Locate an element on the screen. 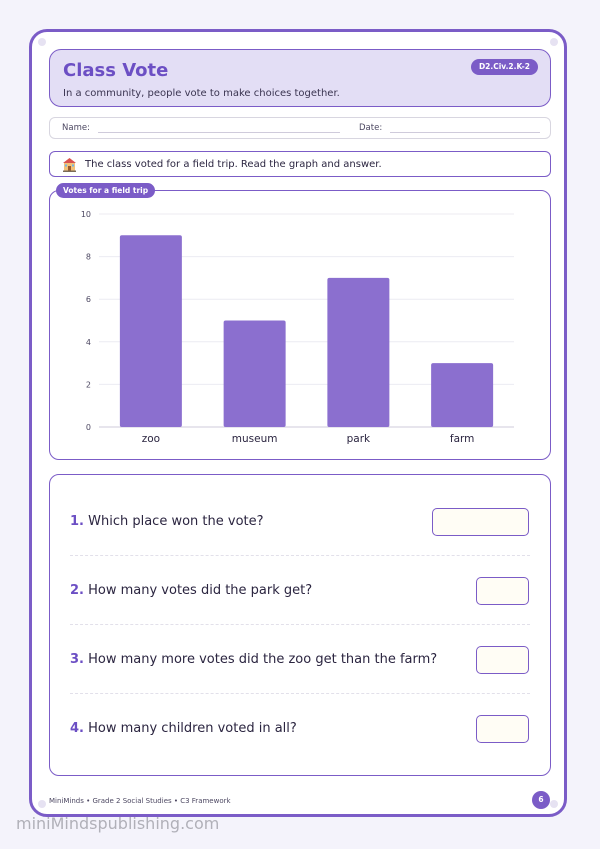 The height and width of the screenshot is (849, 600). x-tick-label: farm is located at coordinates (462, 439).